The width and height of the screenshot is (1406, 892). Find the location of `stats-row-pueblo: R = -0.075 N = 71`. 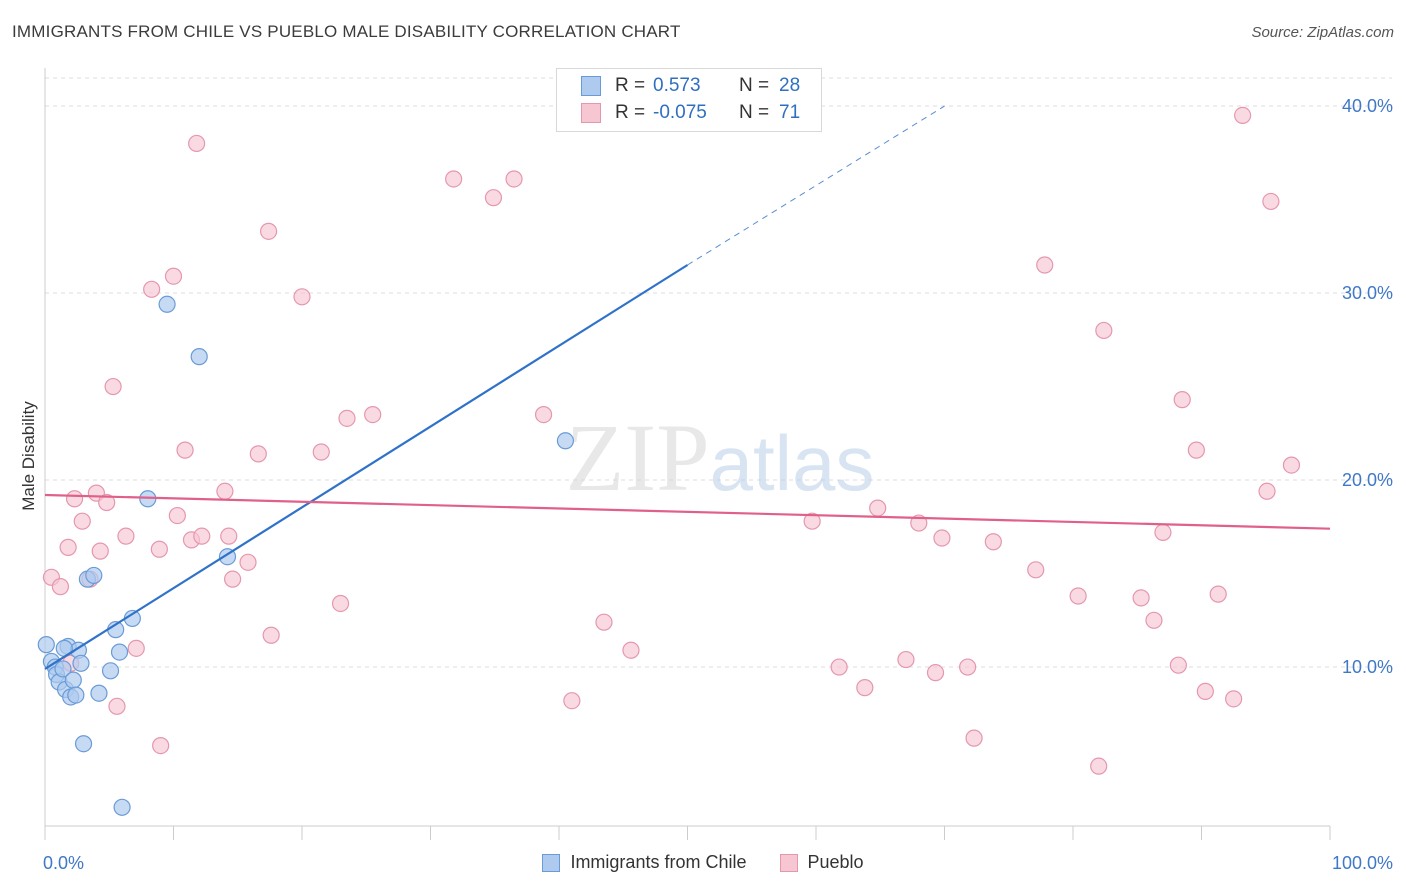

stats-row-pueblo: R = -0.075 N = 71 is located at coordinates (690, 113).